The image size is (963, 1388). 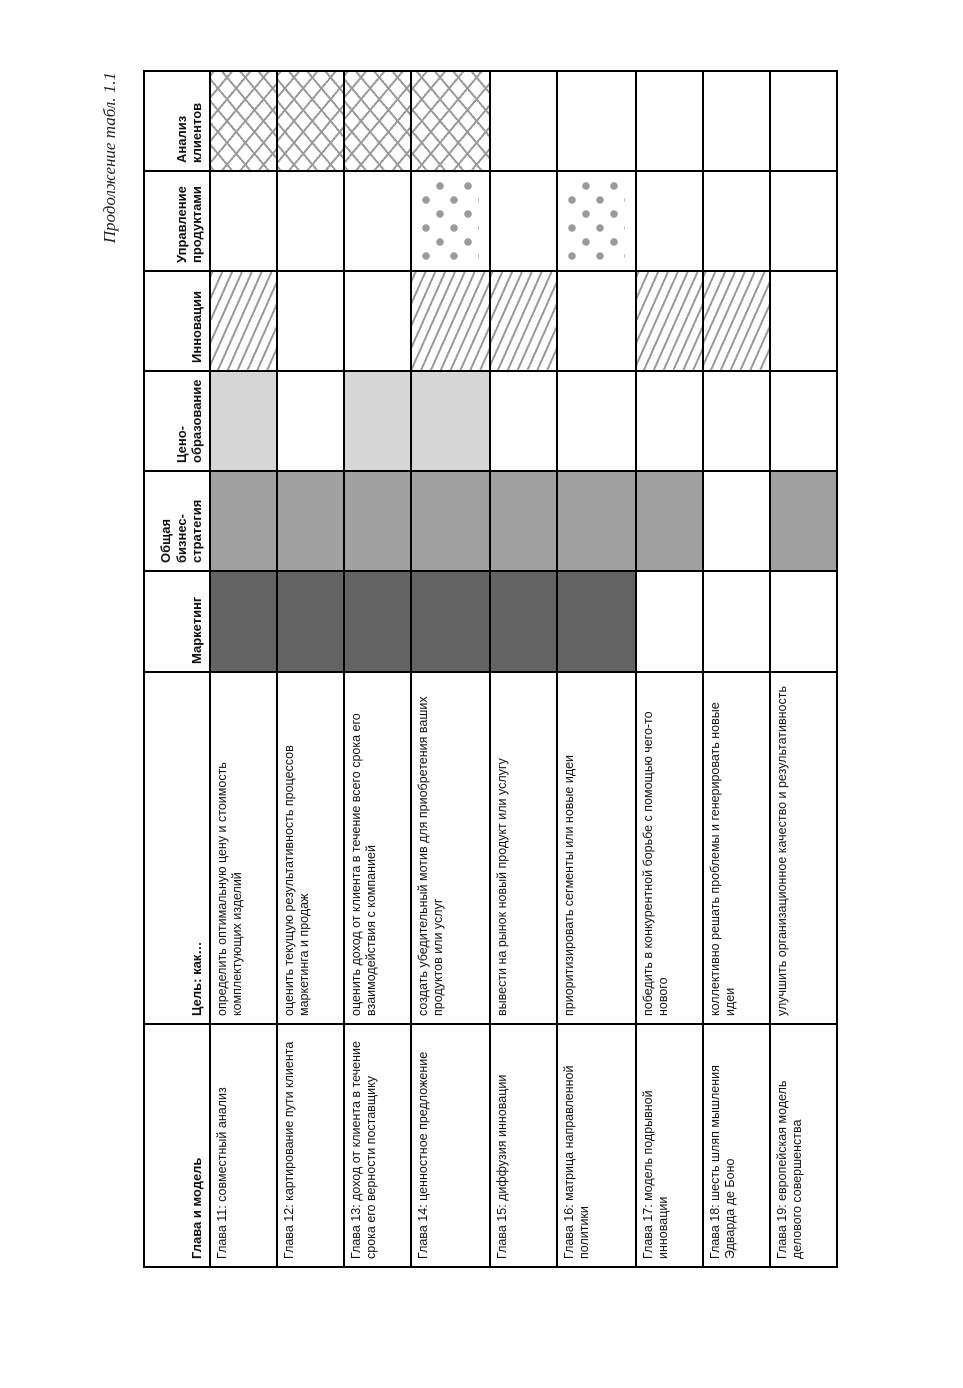 I want to click on column-header: Глава и модель, so click(x=177, y=1145).